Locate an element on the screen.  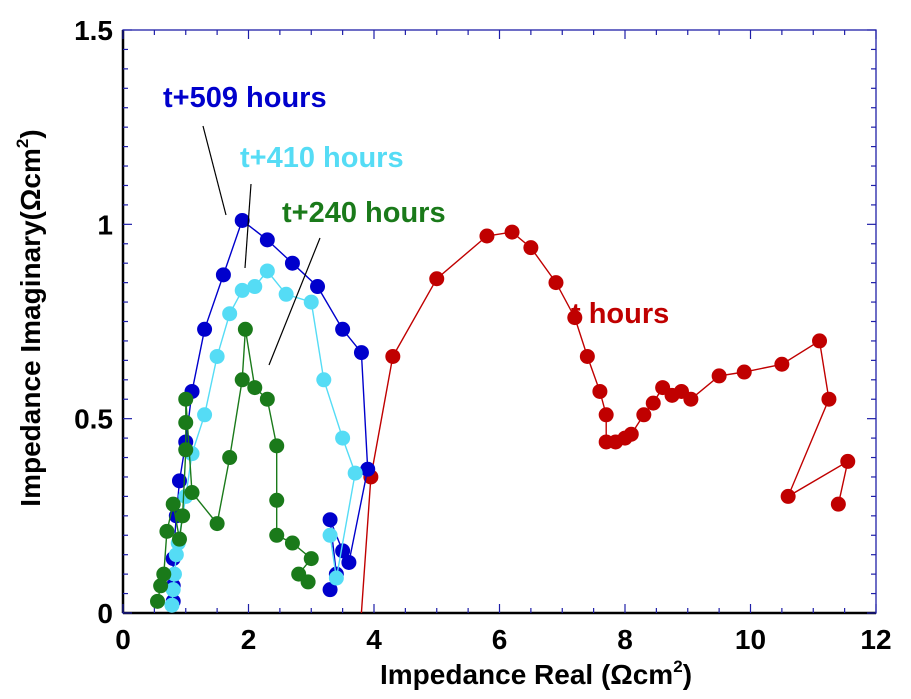
x-tick-label: 12 is located at coordinates (875, 639).